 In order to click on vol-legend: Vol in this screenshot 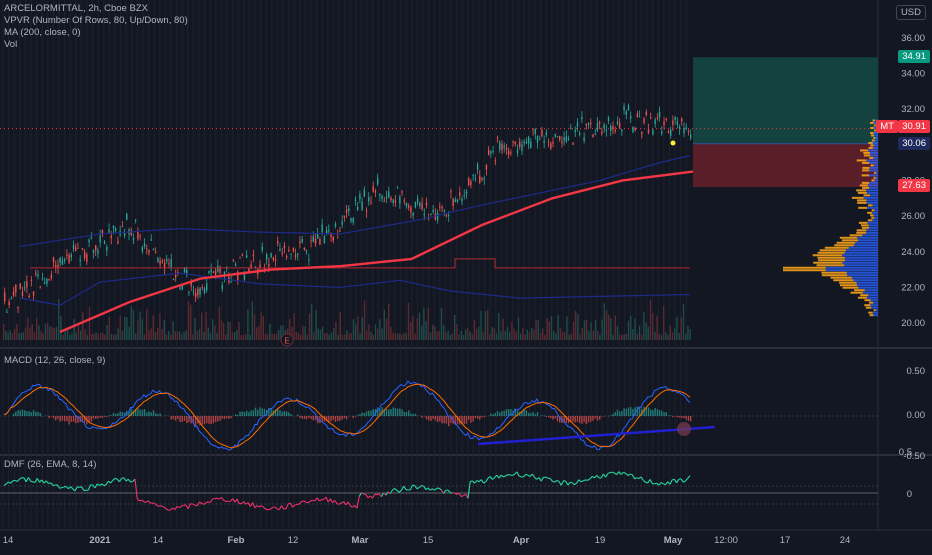, I will do `click(10, 44)`.